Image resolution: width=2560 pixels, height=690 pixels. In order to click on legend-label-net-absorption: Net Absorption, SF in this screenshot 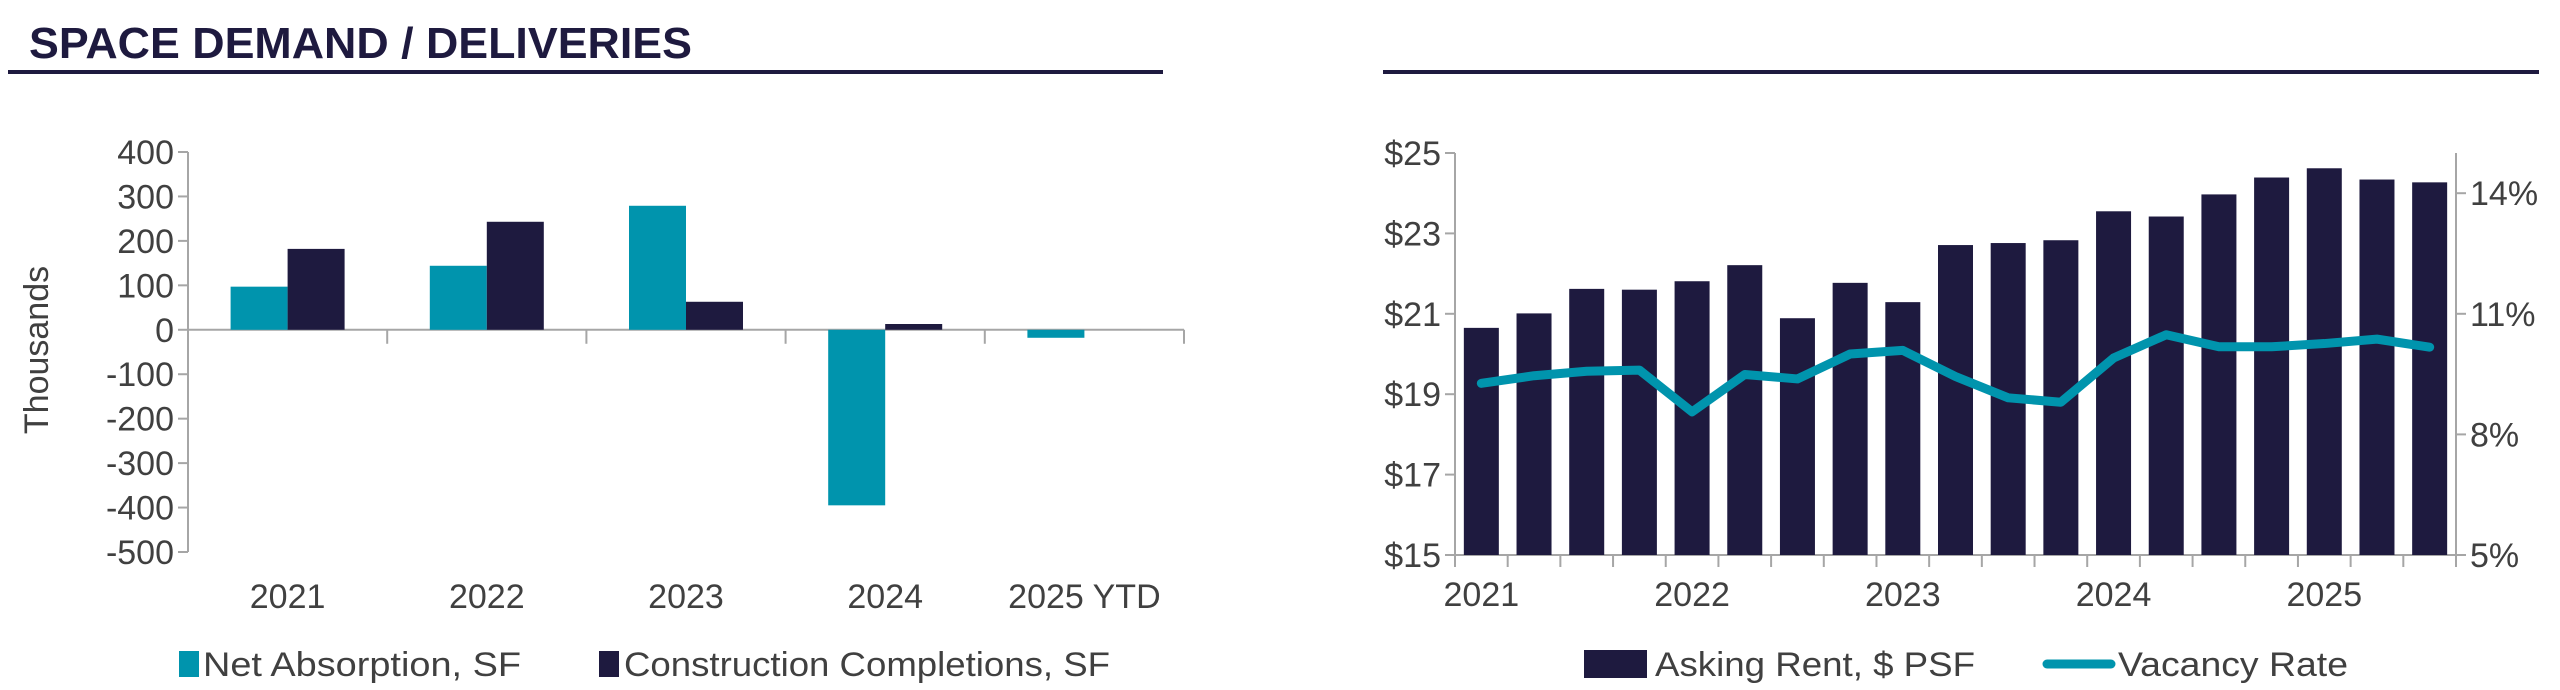, I will do `click(362, 665)`.